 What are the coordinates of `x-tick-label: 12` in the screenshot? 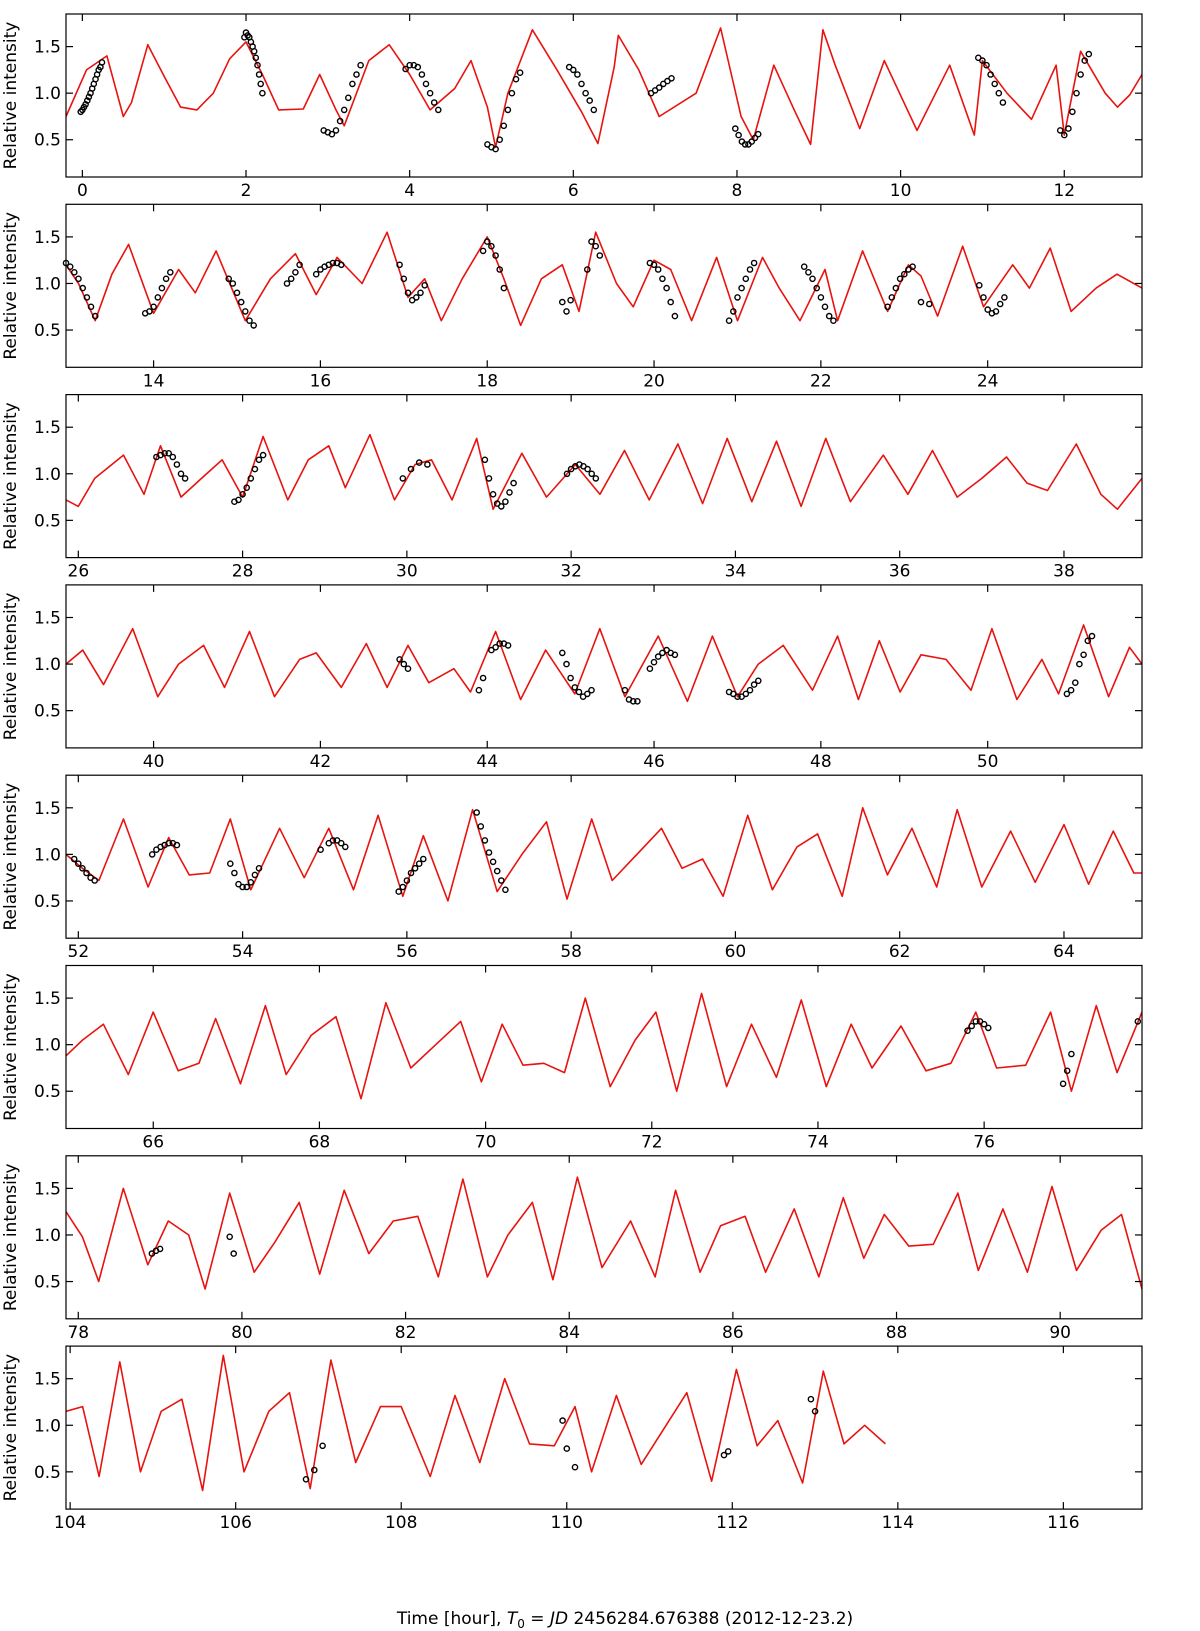 It's located at (1064, 191).